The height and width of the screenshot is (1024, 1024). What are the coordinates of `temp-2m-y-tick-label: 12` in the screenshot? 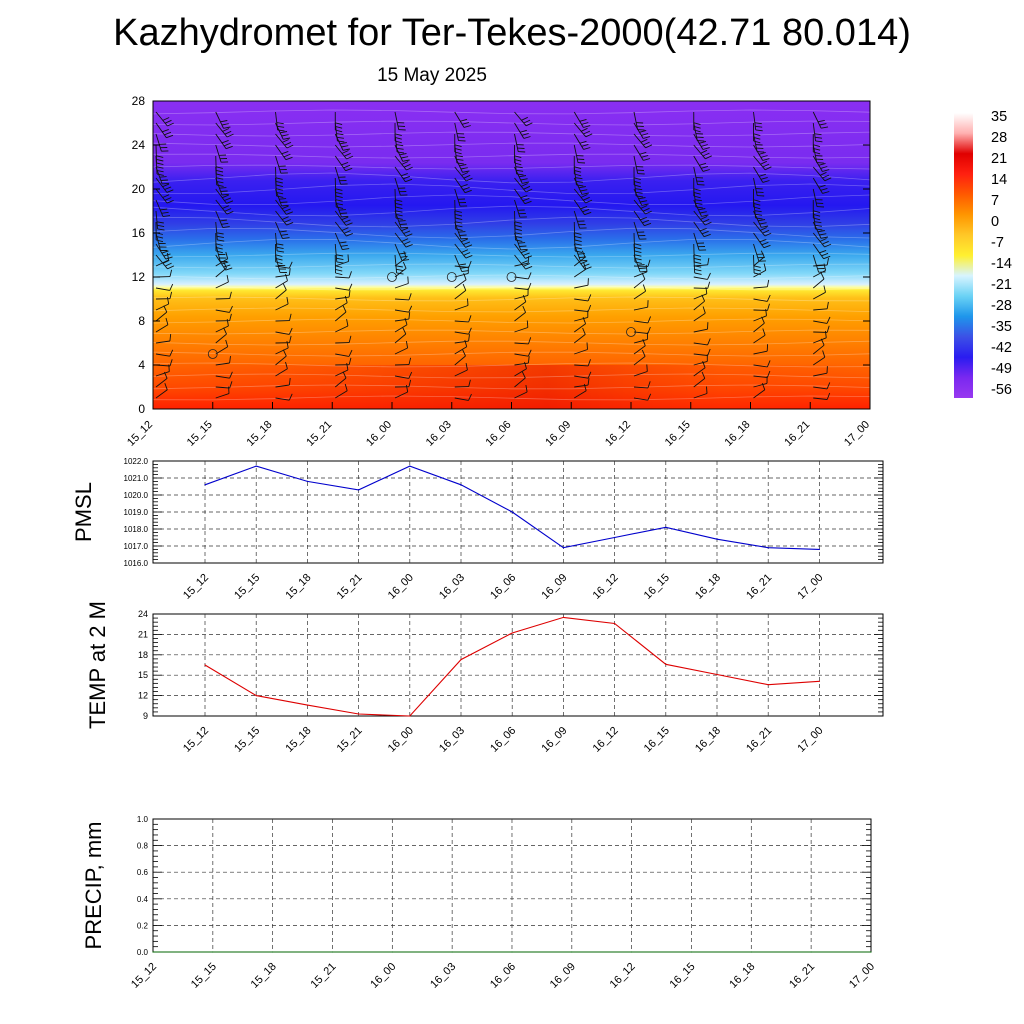 It's located at (143, 696).